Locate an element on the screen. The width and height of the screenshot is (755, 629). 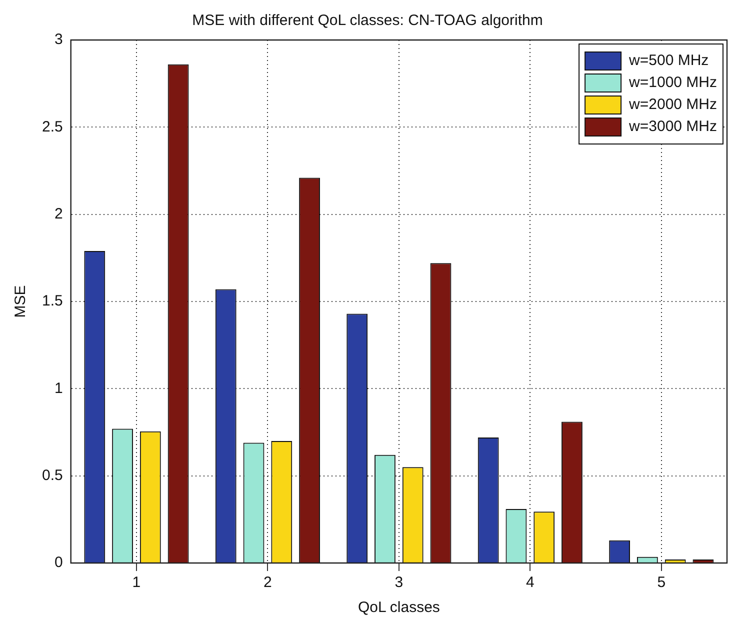
legend-label: w=2000 MHz is located at coordinates (673, 105).